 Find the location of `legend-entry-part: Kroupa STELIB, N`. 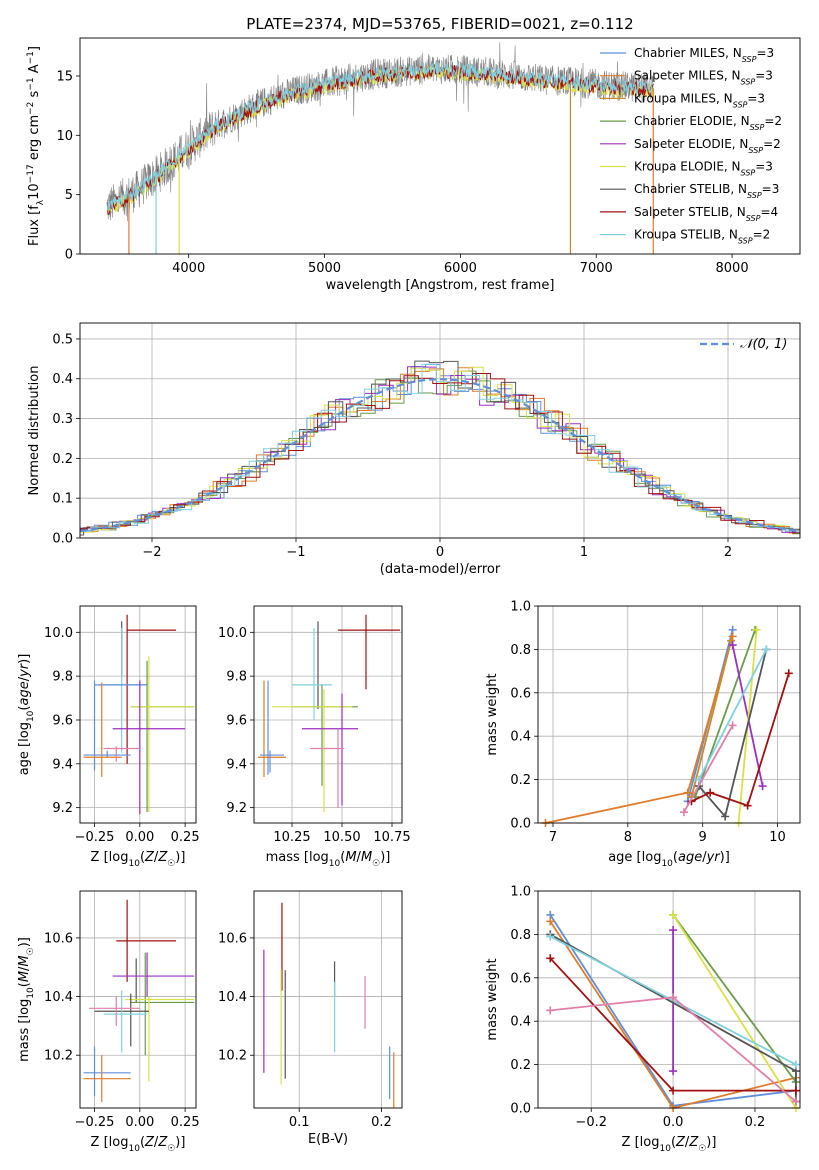

legend-entry-part: Kroupa STELIB, N is located at coordinates (686, 235).